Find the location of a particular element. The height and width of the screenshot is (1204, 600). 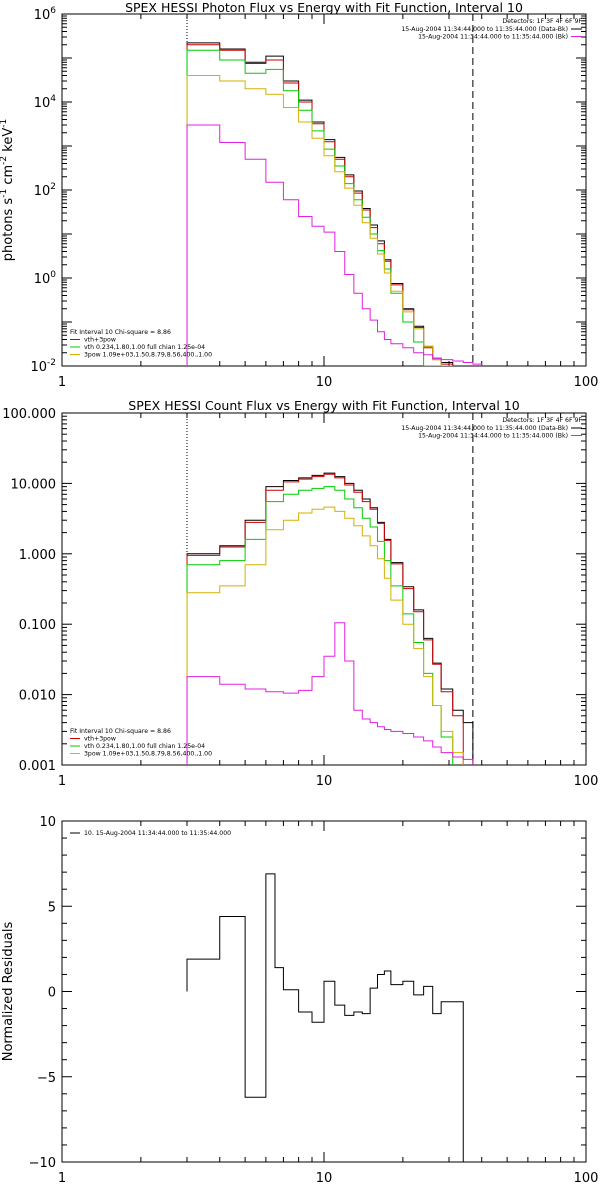

y-axis-label: Normalized Residuals is located at coordinates (8, 992).